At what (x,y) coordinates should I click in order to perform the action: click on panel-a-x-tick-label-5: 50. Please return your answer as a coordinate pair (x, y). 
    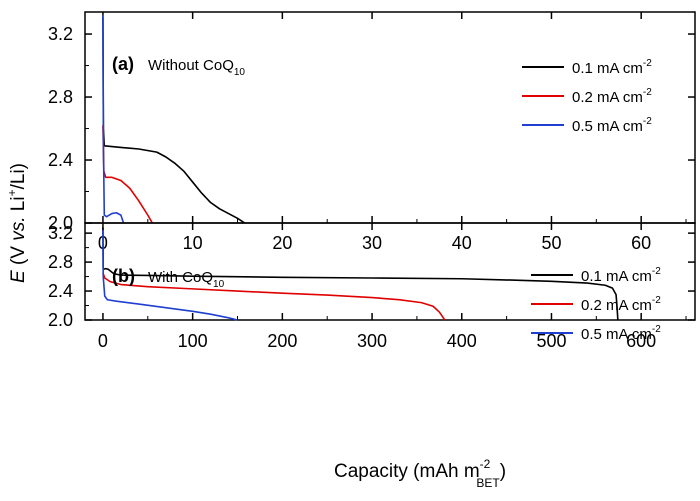
    Looking at the image, I should click on (551, 243).